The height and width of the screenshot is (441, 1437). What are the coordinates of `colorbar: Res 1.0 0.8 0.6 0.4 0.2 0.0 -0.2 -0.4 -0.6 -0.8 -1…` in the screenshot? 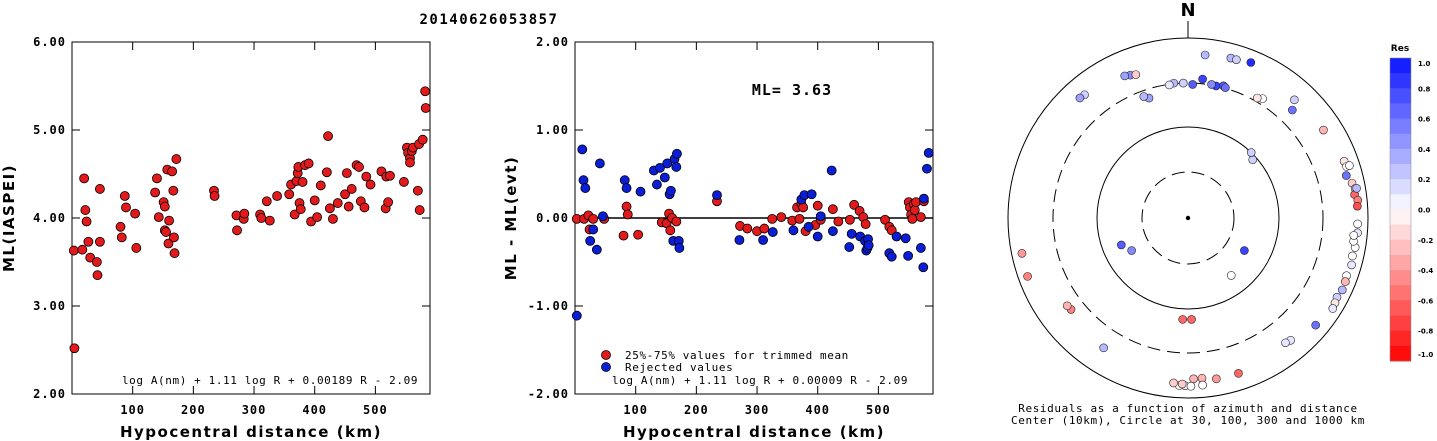 It's located at (1411, 203).